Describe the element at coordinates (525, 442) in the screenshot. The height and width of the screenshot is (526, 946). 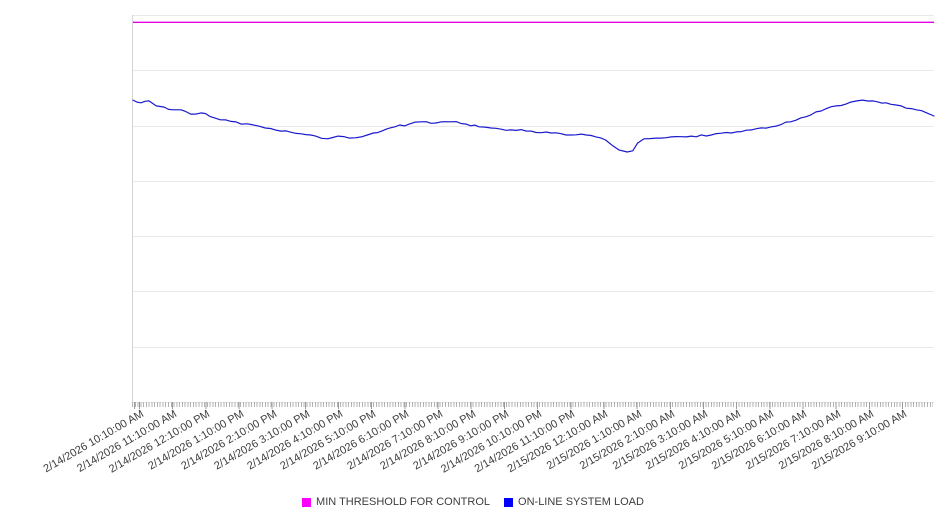
I see `x-axis-label: 2/14/2026 11:10:00 PM` at that location.